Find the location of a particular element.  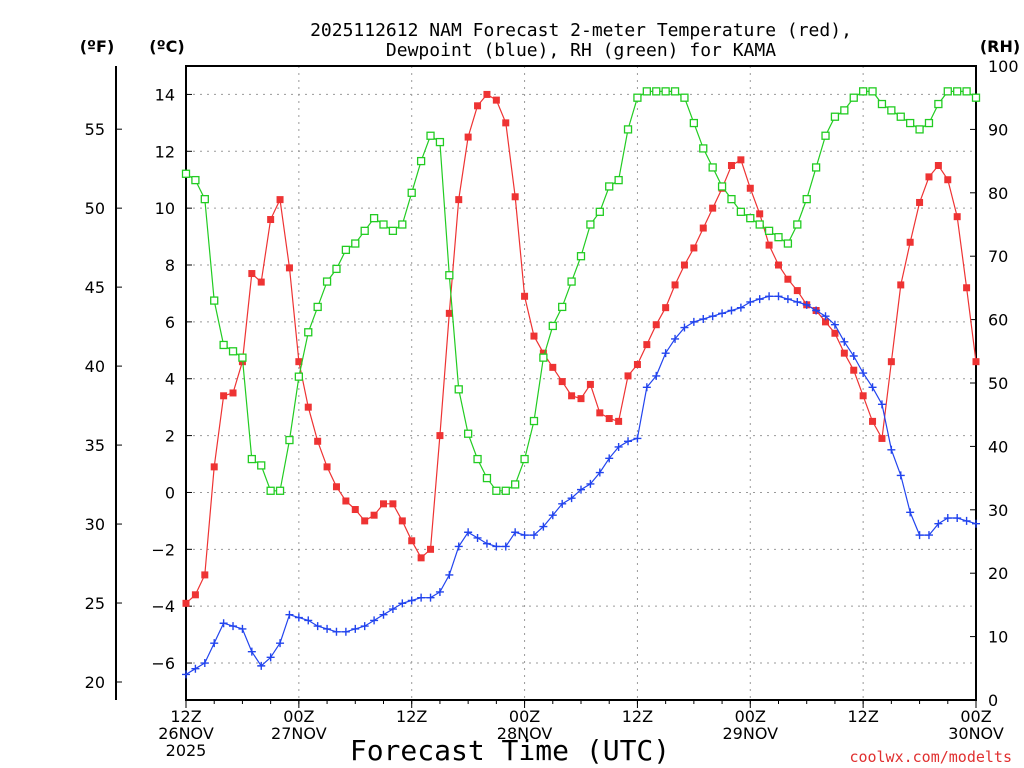

fahrenheit-tick-label: 50 is located at coordinates (95, 208).